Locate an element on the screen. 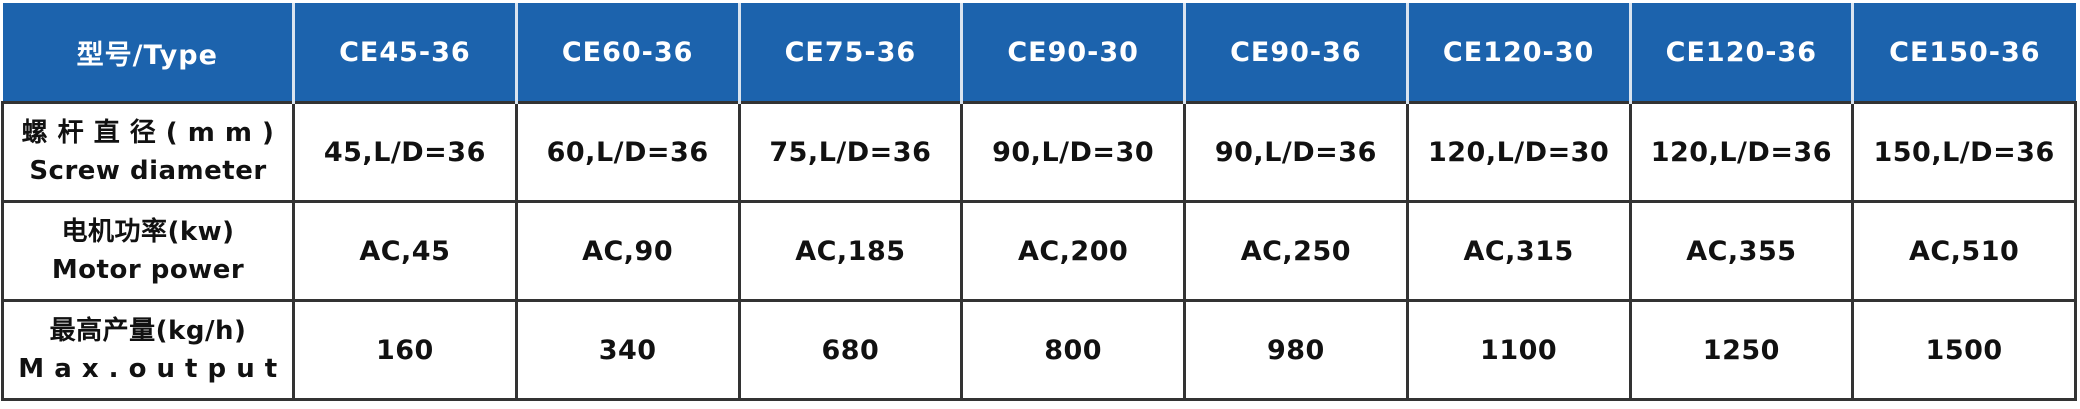  table-cell: 1100 is located at coordinates (1518, 350).